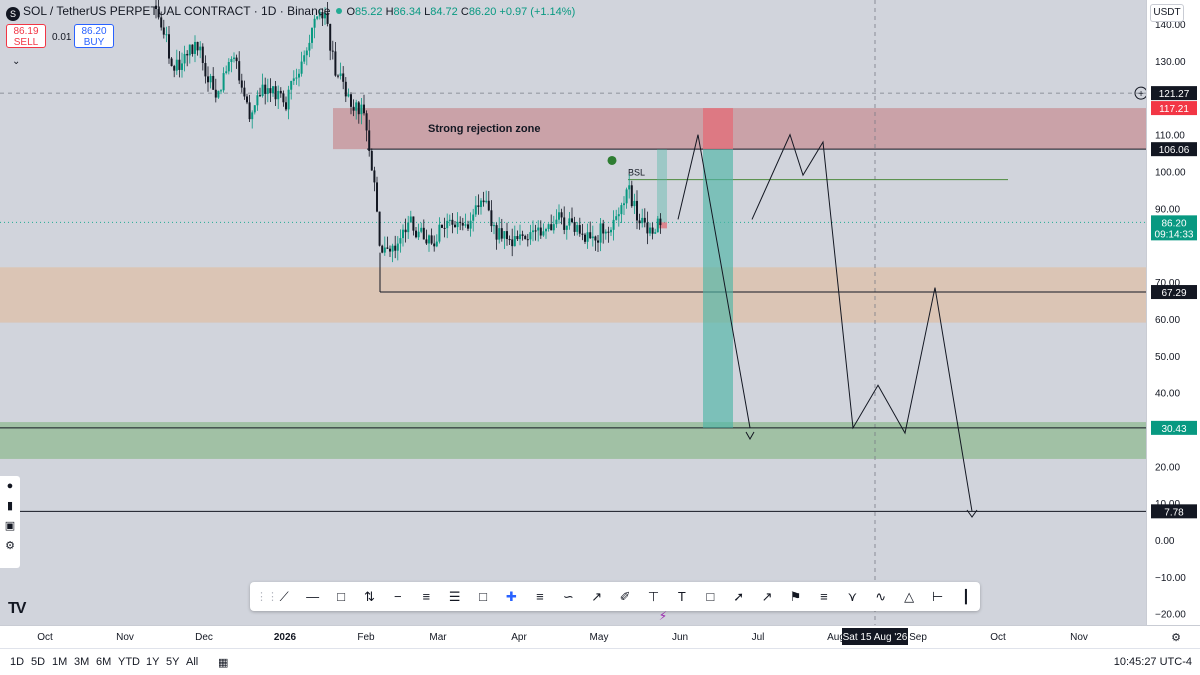 This screenshot has height=675, width=1200. Describe the element at coordinates (824, 596) in the screenshot. I see `fib-channel-icon: ≡` at that location.